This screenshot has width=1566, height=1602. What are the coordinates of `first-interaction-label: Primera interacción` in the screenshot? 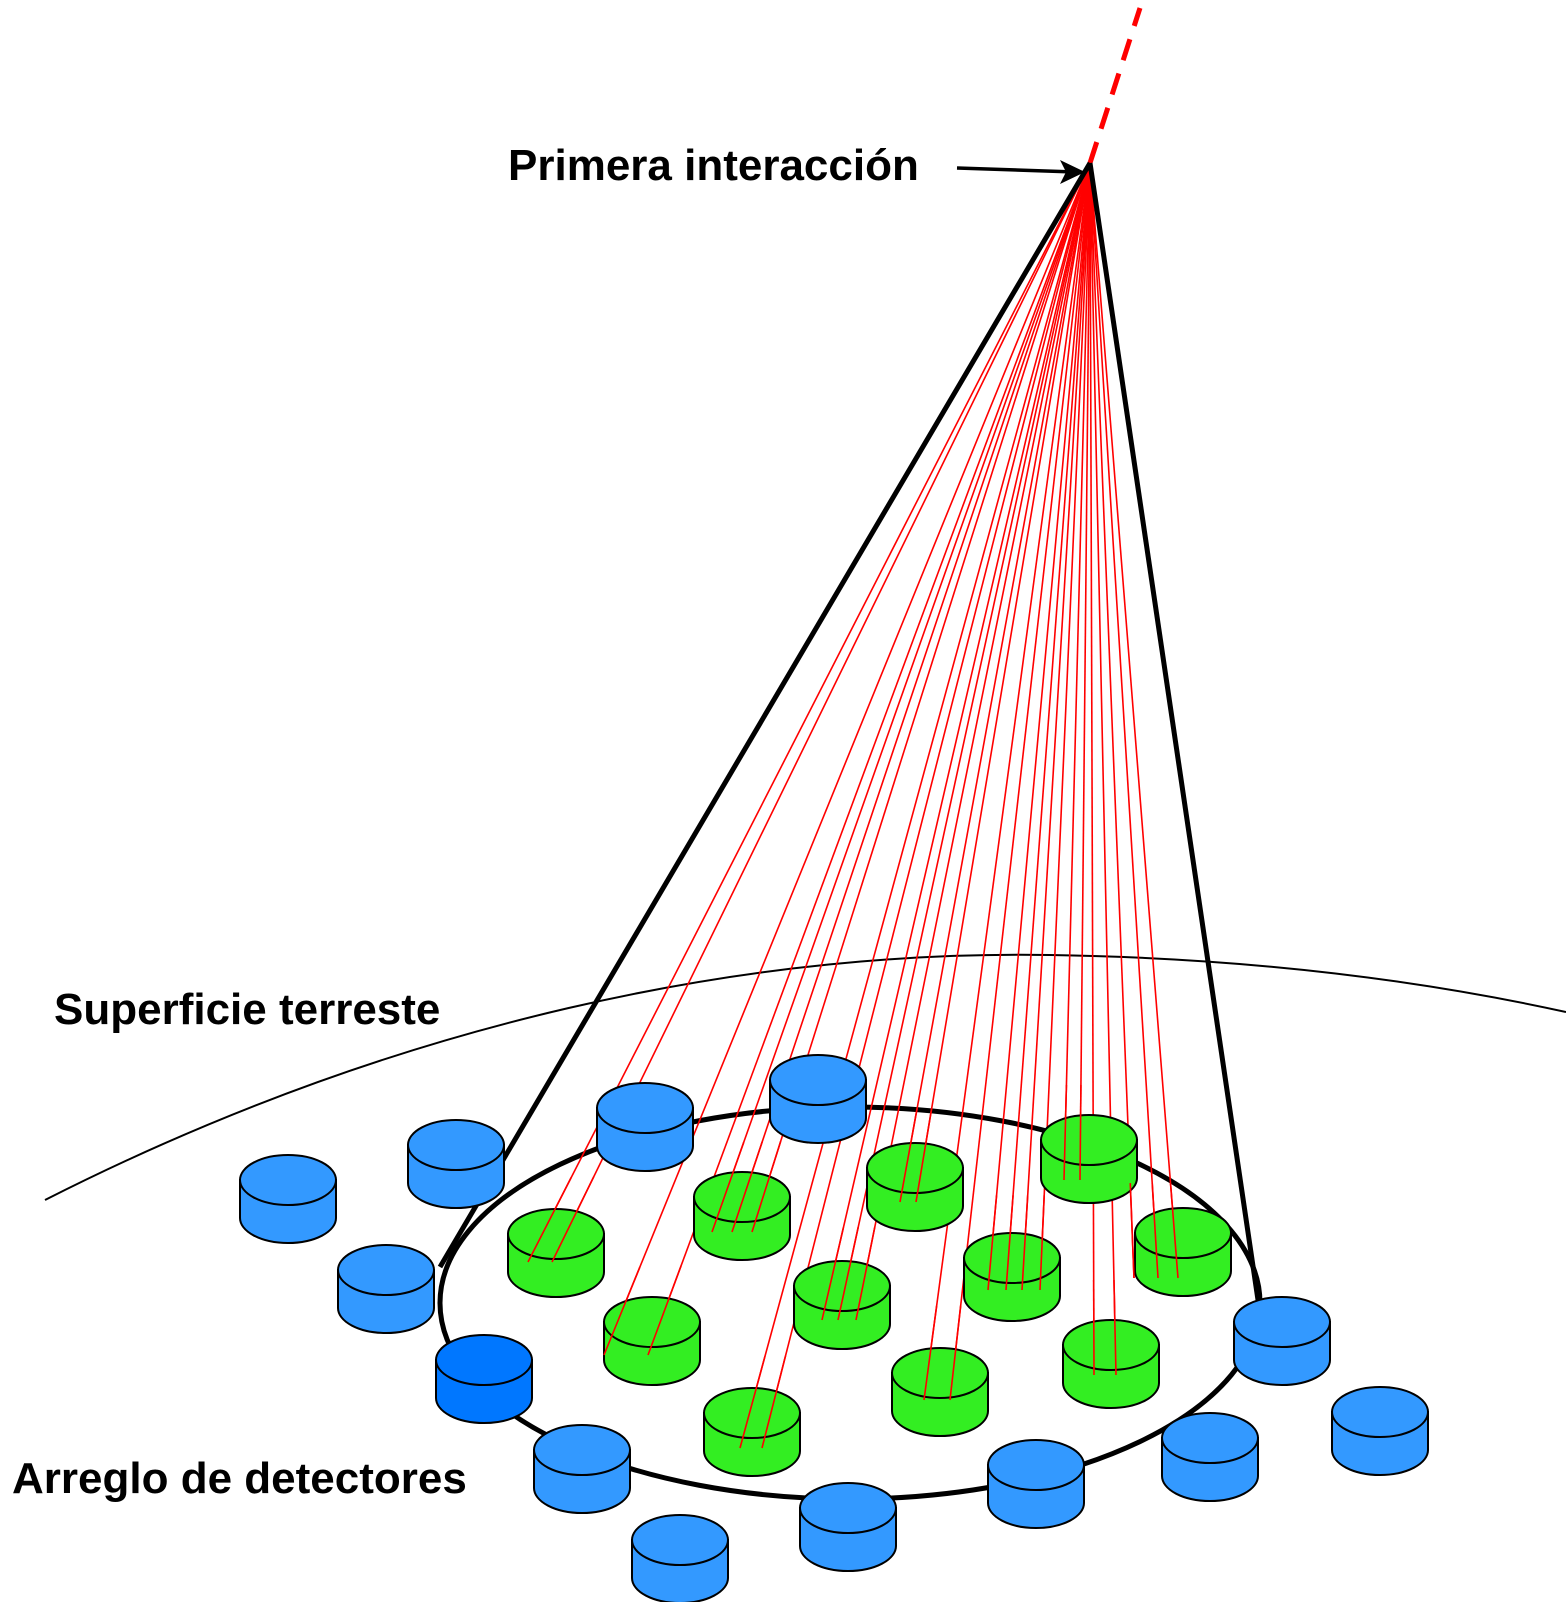 It's located at (713, 165).